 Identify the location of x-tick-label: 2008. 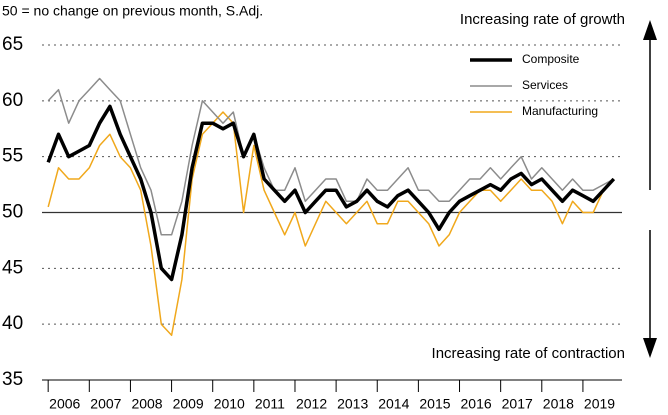
(146, 404).